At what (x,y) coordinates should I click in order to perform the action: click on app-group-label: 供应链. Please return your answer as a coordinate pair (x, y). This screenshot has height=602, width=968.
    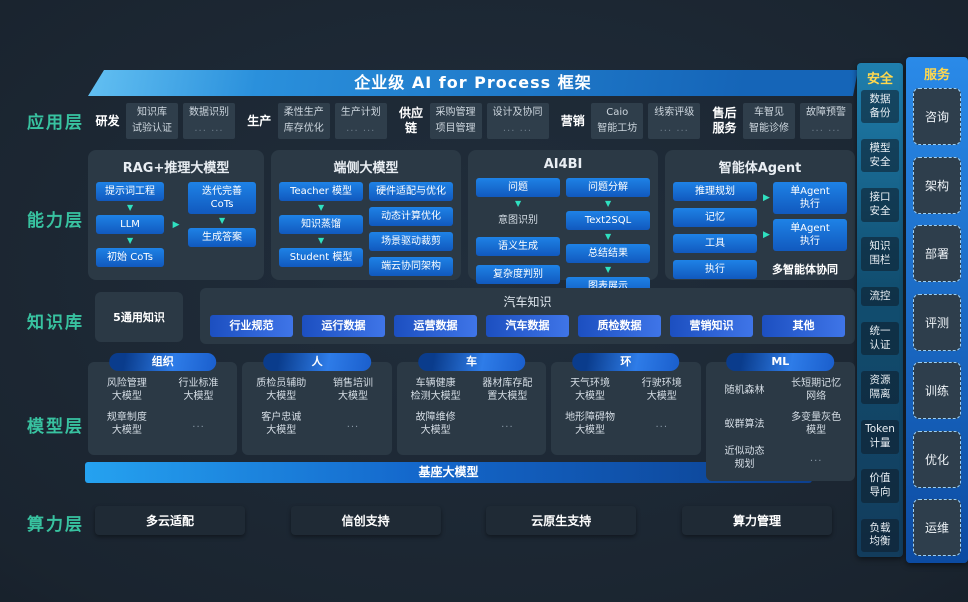
    Looking at the image, I should click on (410, 120).